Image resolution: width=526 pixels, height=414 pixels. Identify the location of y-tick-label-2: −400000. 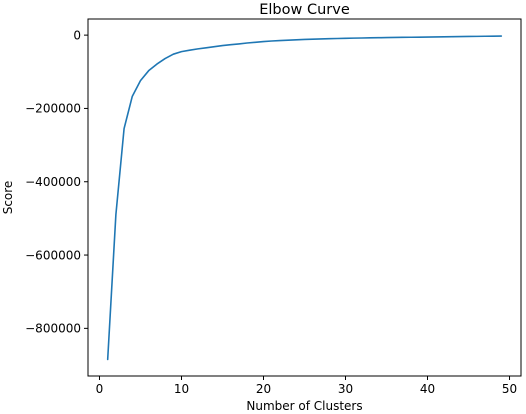
(53, 182).